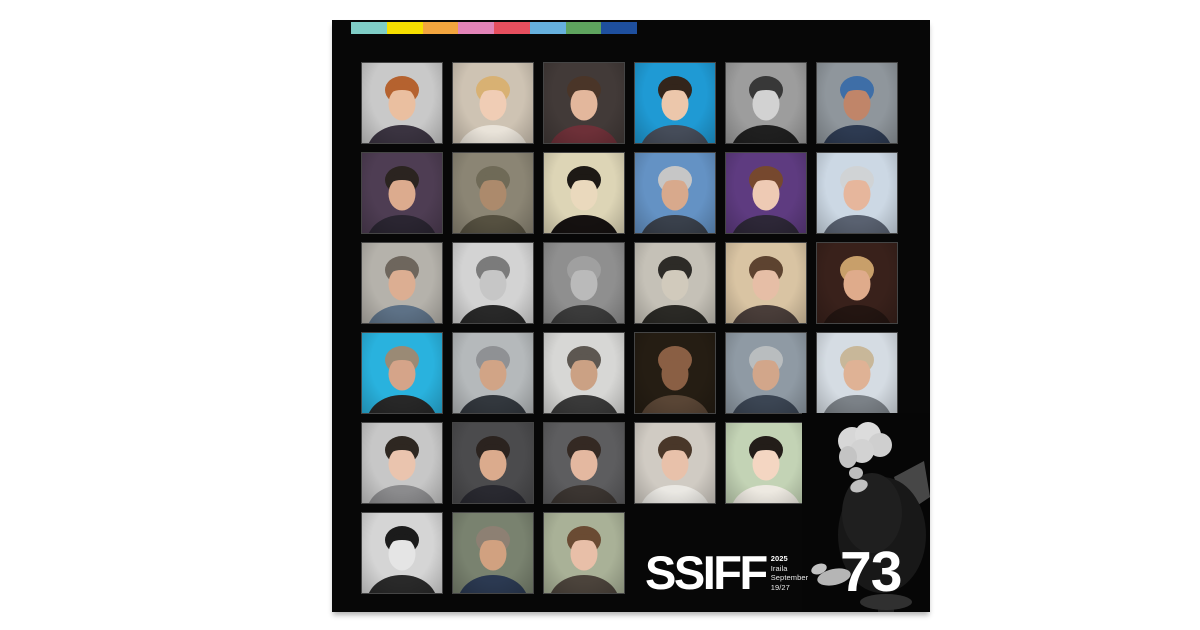  I want to click on festival-month-english: September, so click(789, 577).